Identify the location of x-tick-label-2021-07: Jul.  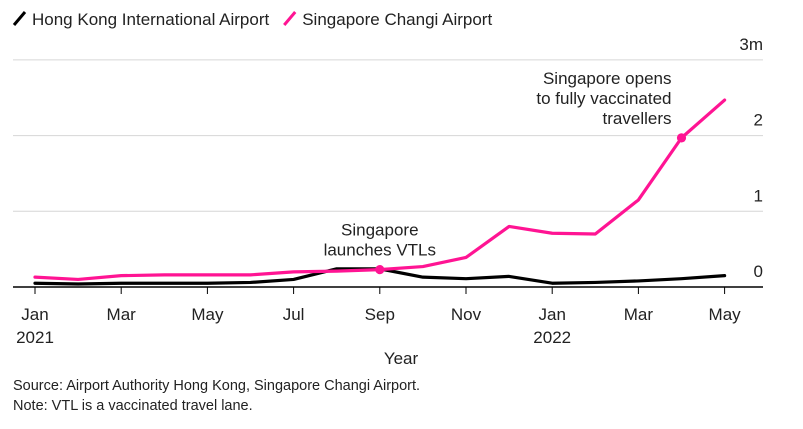
(294, 314).